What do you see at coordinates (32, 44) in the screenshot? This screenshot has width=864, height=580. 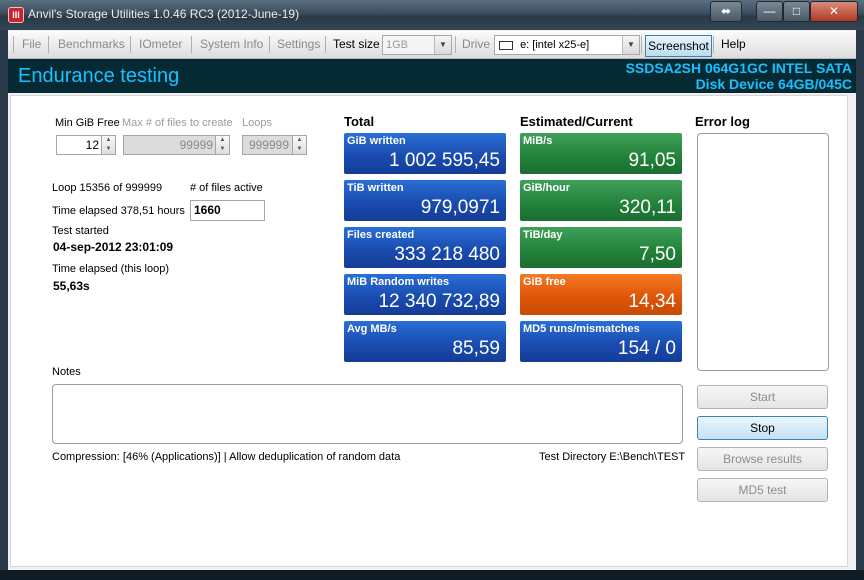 I see `menu-file: File` at bounding box center [32, 44].